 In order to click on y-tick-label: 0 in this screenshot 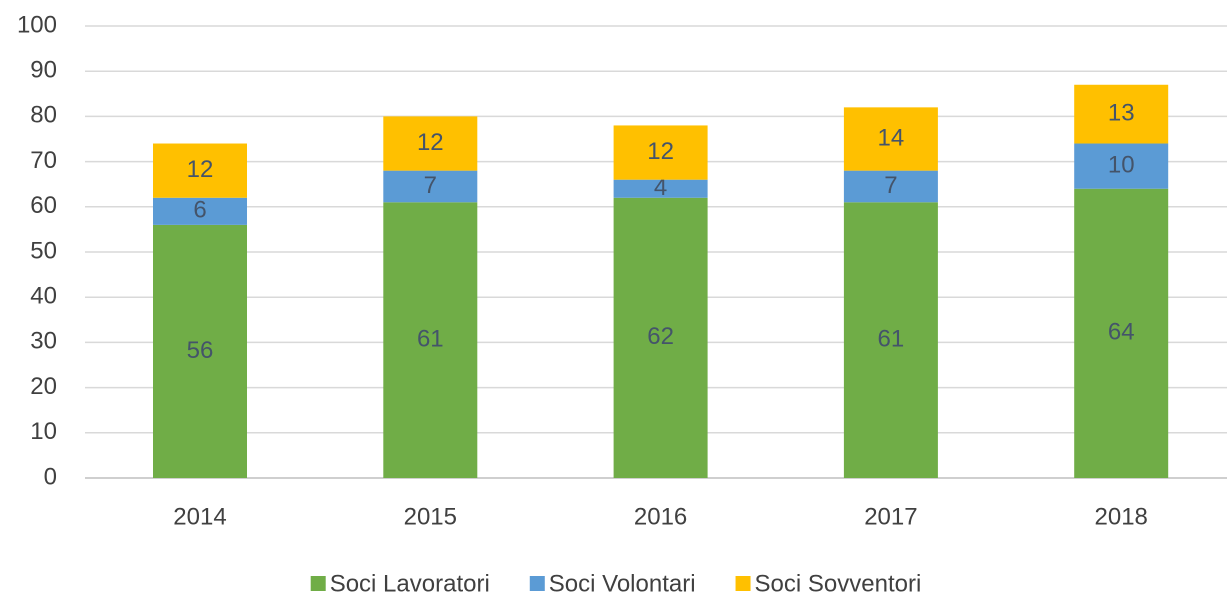, I will do `click(50, 476)`.